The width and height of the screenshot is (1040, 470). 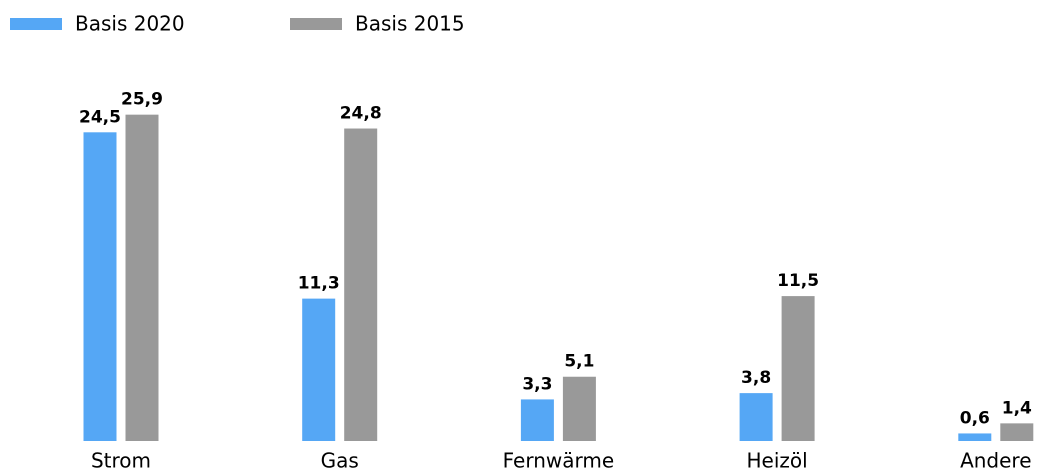 I want to click on value-label: 1,4, so click(x=1017, y=408).